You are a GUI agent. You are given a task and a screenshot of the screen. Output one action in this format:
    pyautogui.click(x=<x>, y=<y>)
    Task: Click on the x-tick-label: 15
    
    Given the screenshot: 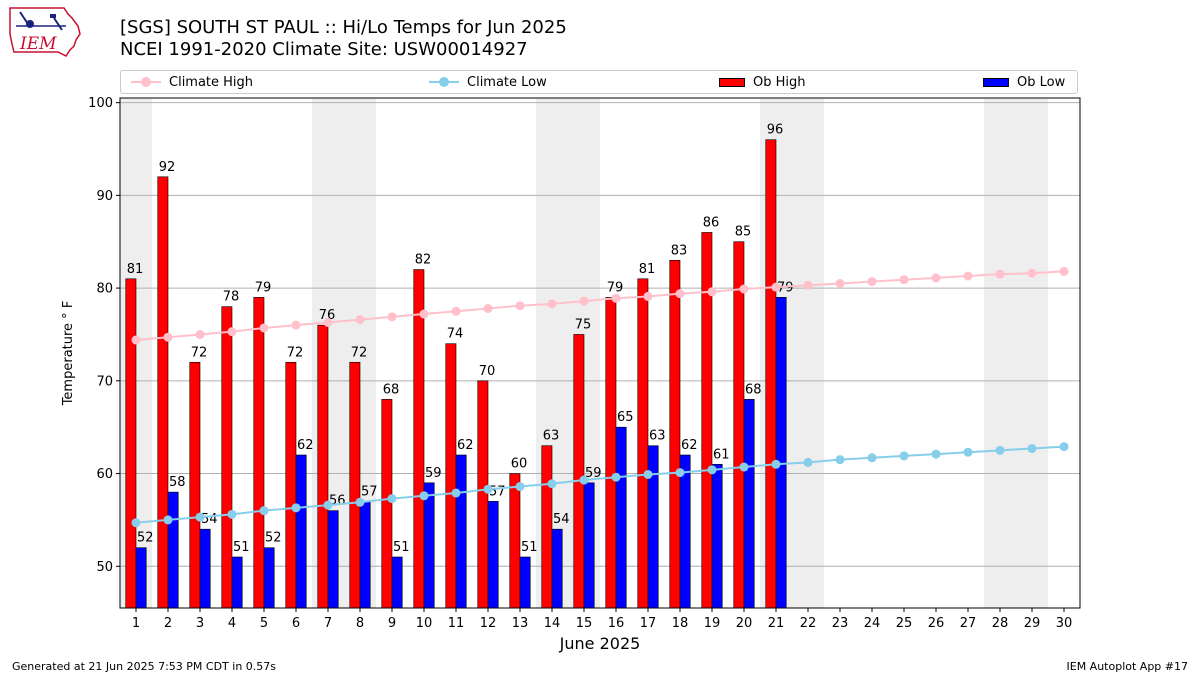 What is the action you would take?
    pyautogui.click(x=584, y=623)
    